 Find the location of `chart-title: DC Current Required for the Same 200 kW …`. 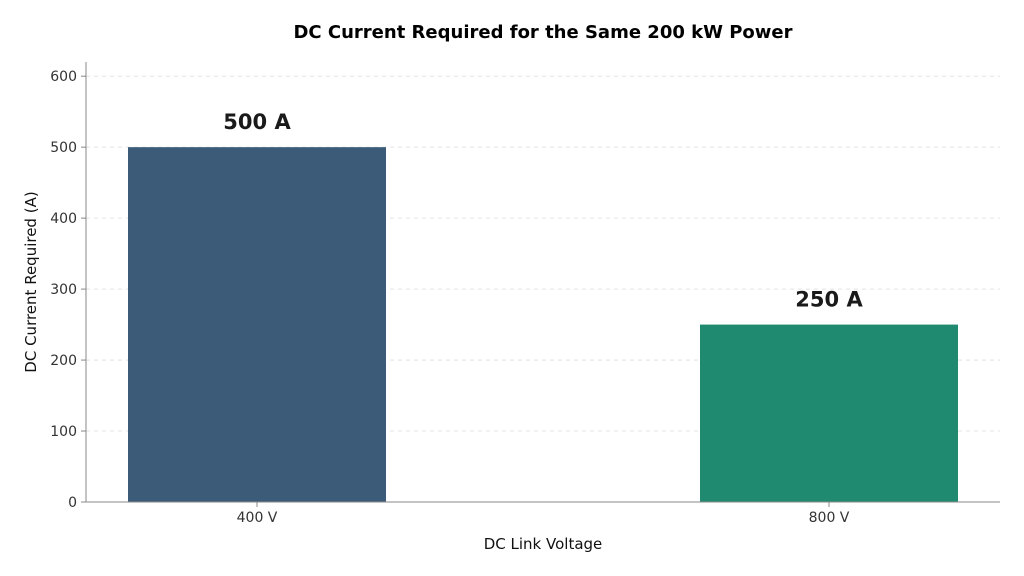

chart-title: DC Current Required for the Same 200 kW … is located at coordinates (542, 32).